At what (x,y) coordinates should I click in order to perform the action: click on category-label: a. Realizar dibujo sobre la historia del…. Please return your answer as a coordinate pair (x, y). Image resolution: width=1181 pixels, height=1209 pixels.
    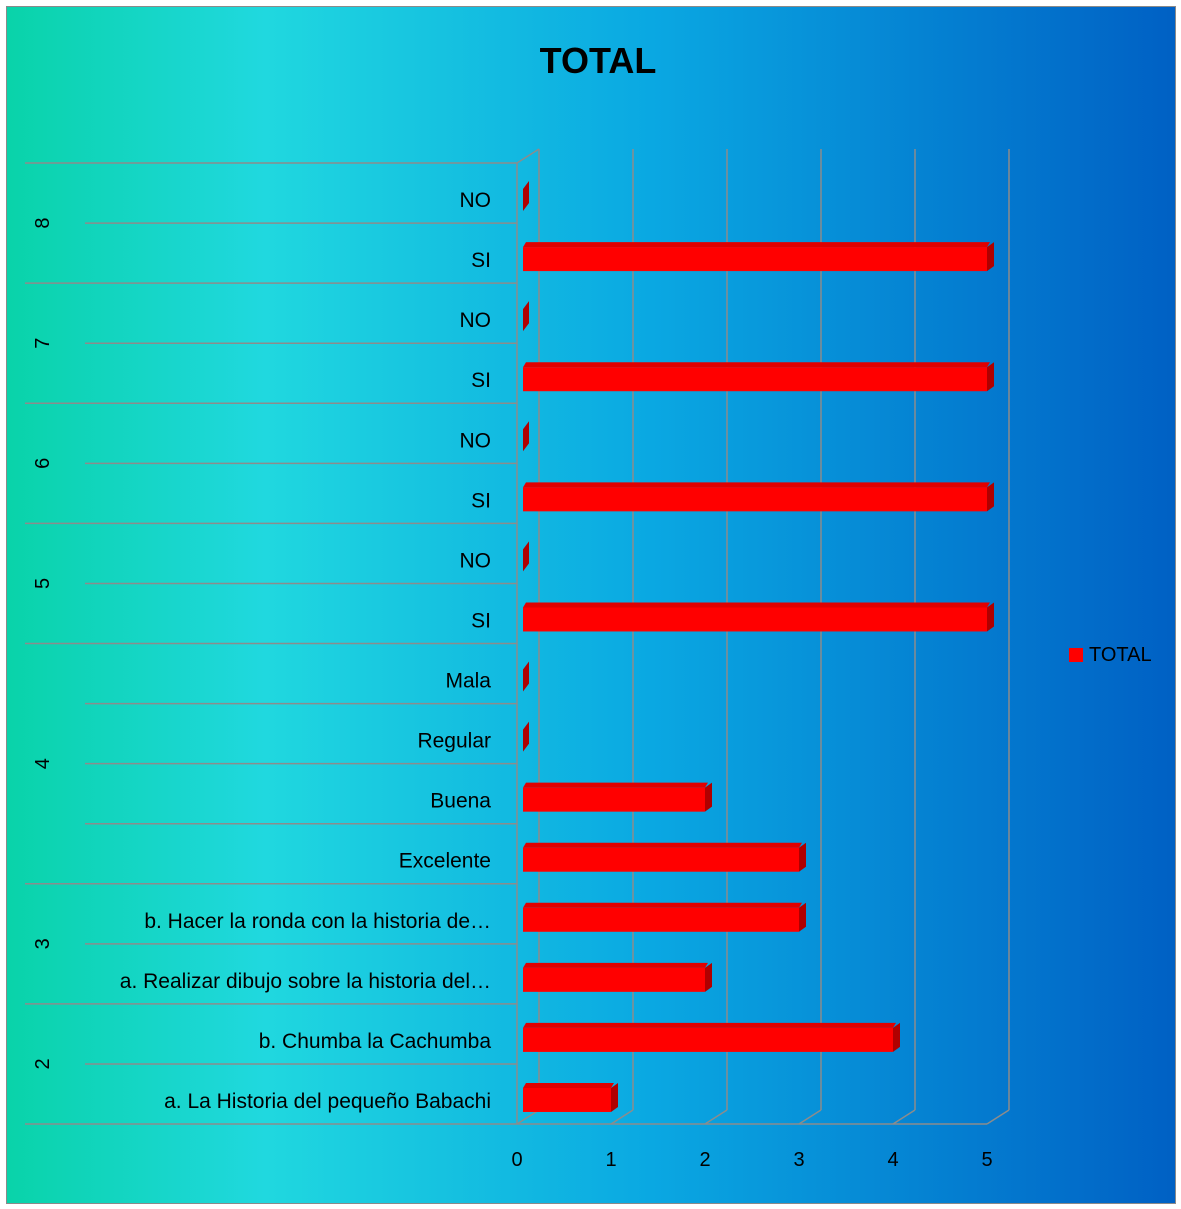
    Looking at the image, I should click on (305, 981).